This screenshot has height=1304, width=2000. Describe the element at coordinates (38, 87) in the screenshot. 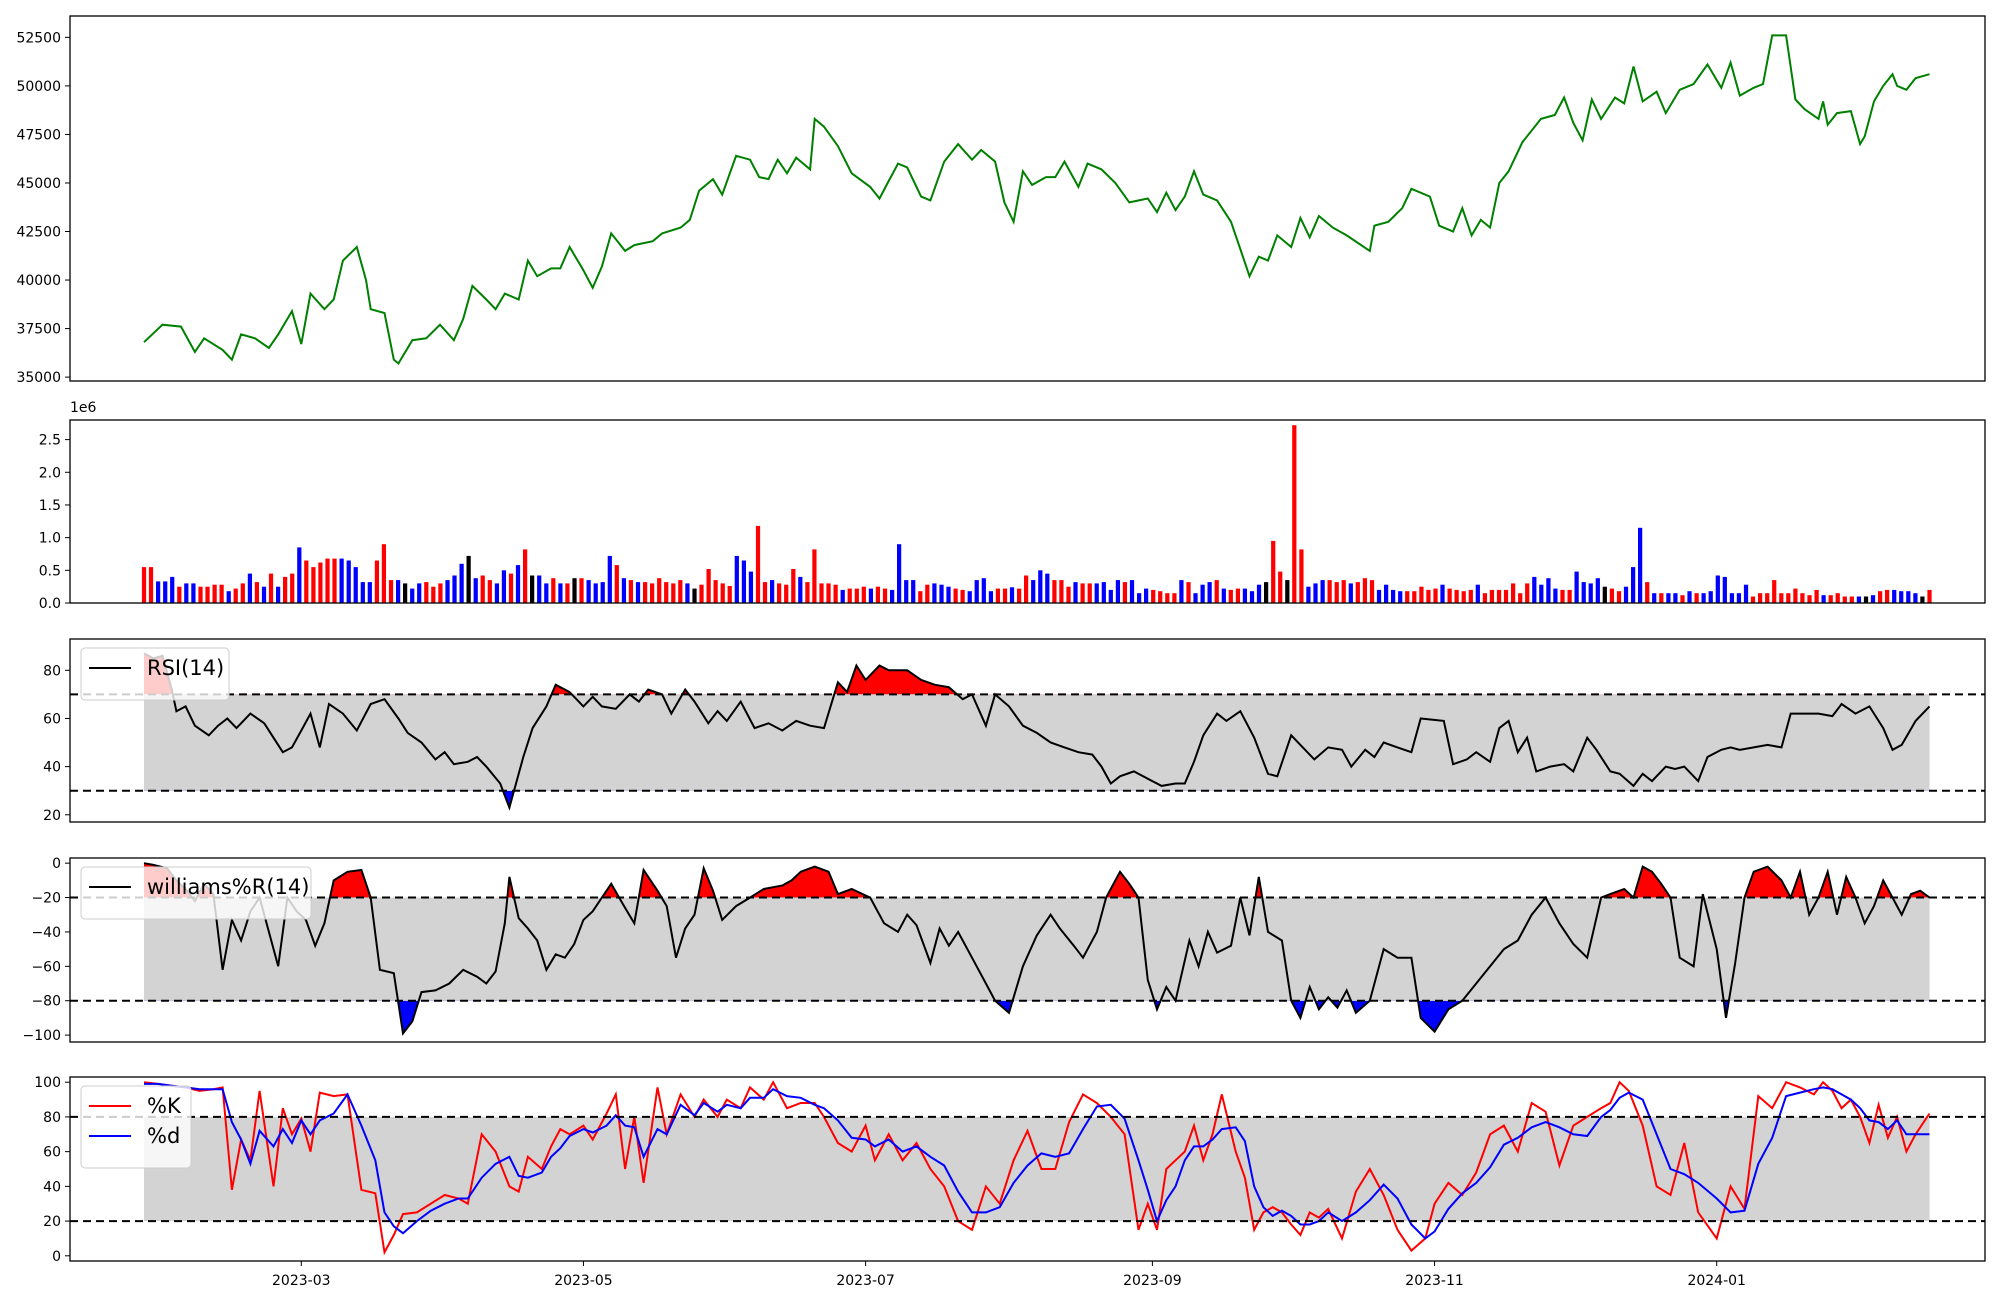

I see `price-axis-tick-label: 50000` at that location.